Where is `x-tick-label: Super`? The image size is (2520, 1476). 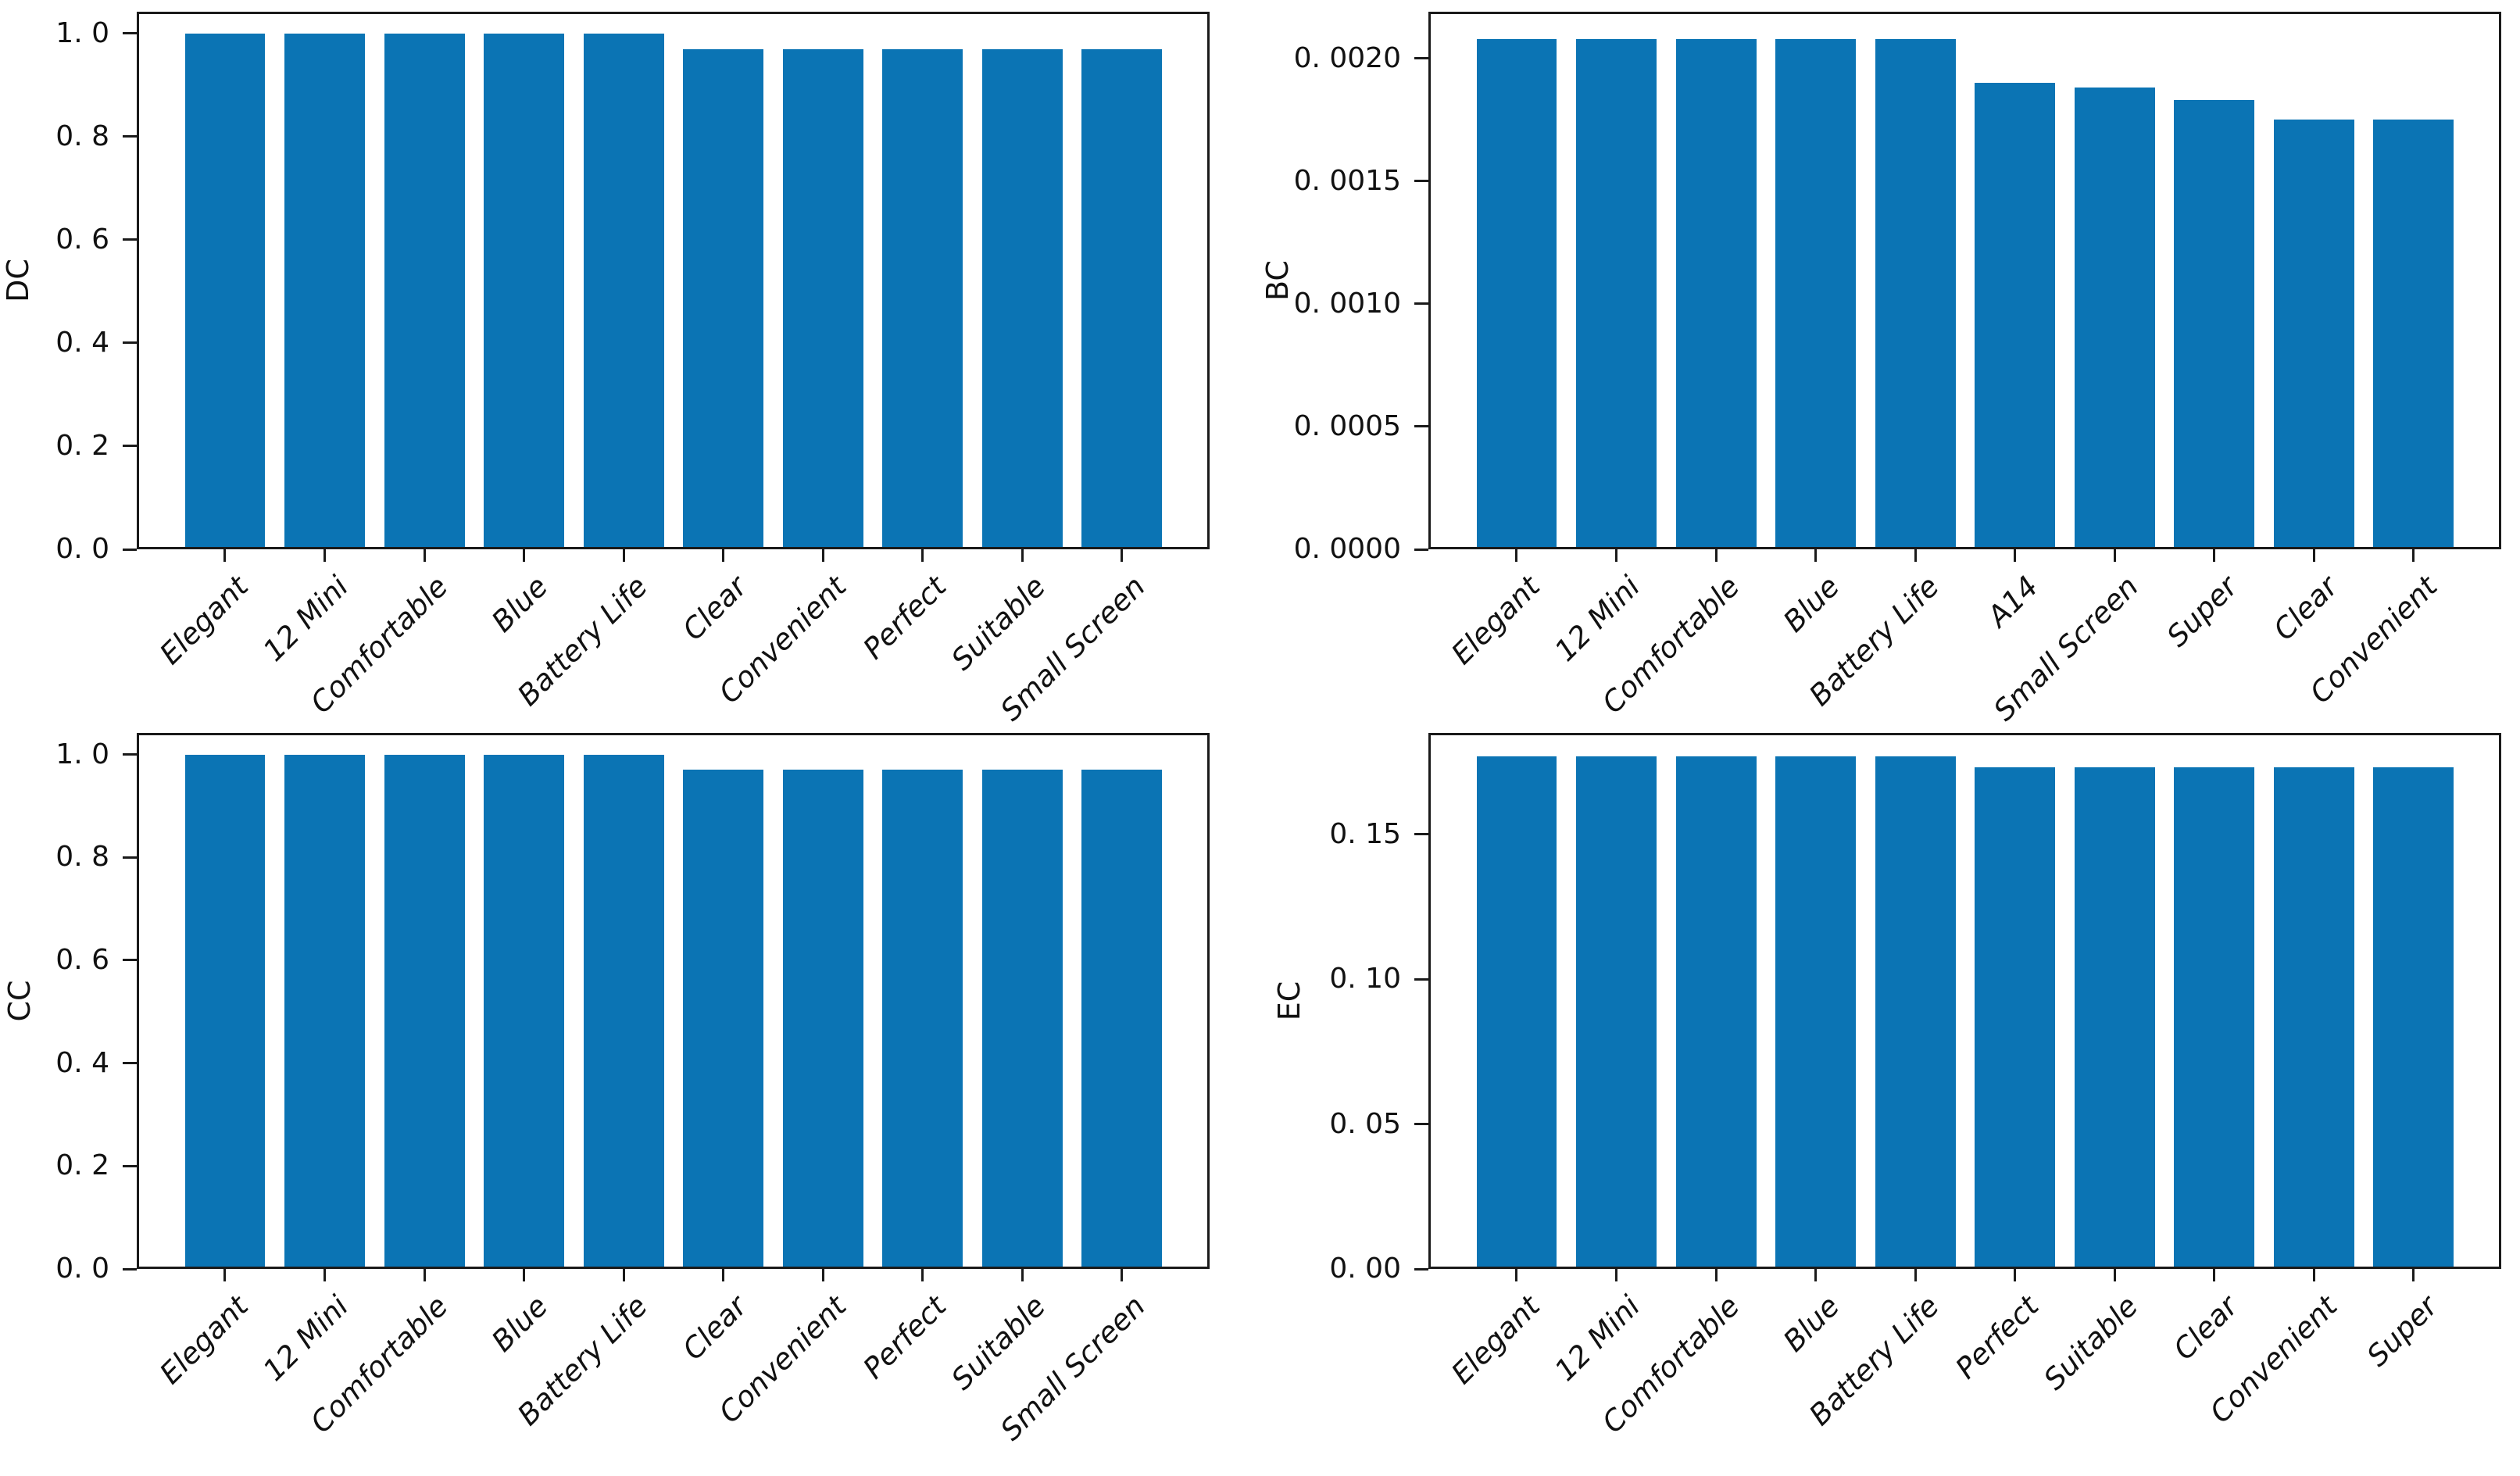 x-tick-label: Super is located at coordinates (2402, 1332).